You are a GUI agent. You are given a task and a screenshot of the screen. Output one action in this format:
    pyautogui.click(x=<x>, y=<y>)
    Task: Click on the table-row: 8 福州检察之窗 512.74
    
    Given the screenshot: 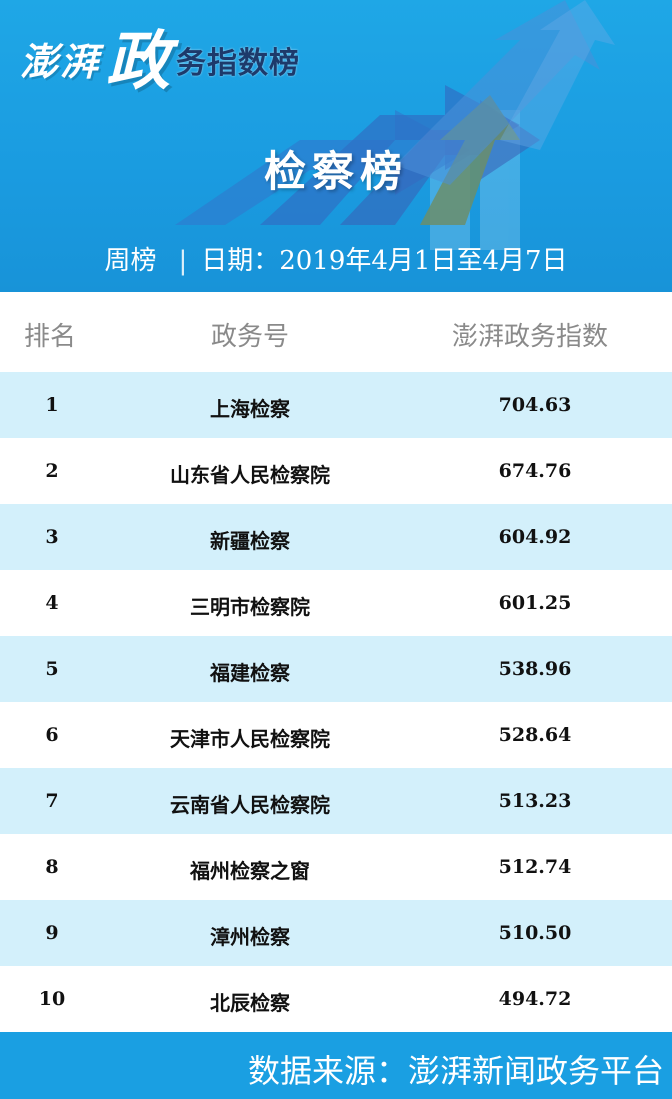 What is the action you would take?
    pyautogui.click(x=336, y=867)
    